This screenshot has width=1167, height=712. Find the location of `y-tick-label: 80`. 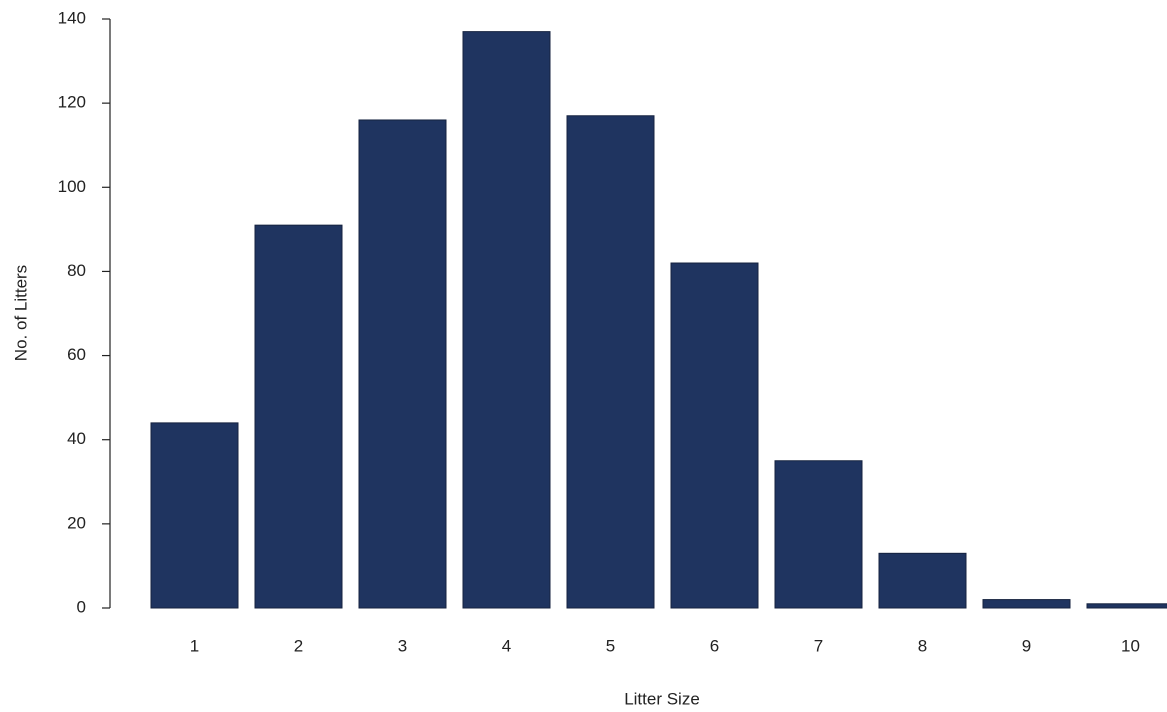

y-tick-label: 80 is located at coordinates (76, 270).